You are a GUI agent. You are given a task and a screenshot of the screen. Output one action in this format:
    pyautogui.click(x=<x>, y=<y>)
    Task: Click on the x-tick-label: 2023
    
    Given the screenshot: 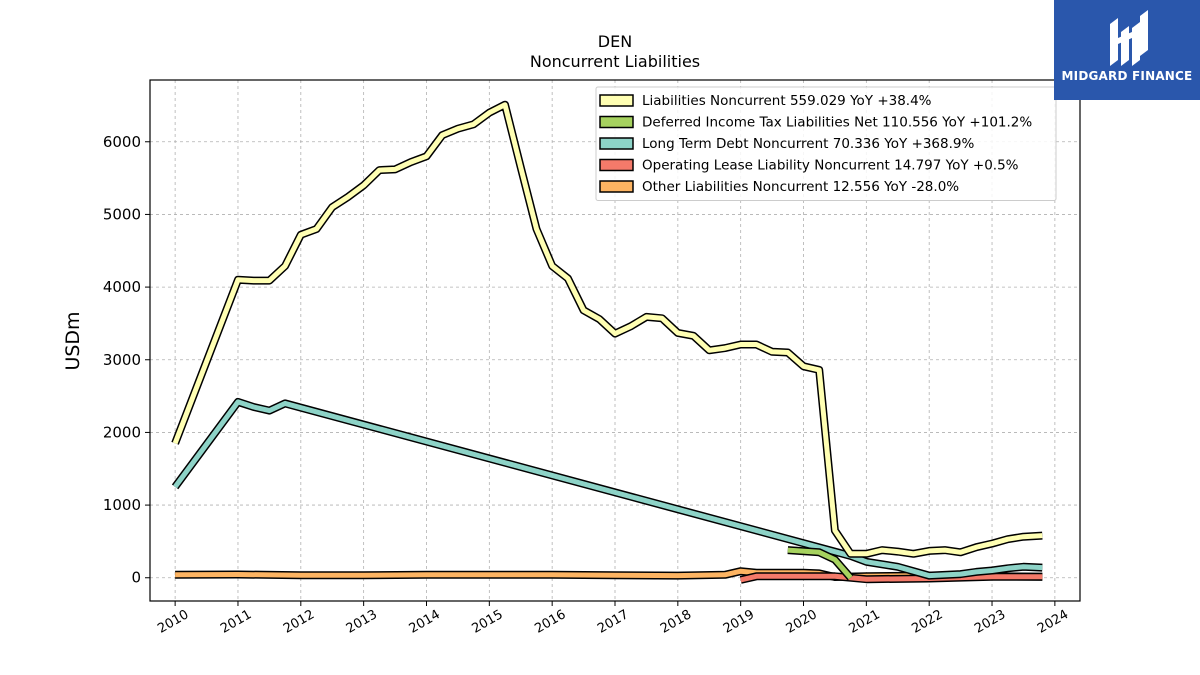 What is the action you would take?
    pyautogui.click(x=990, y=622)
    